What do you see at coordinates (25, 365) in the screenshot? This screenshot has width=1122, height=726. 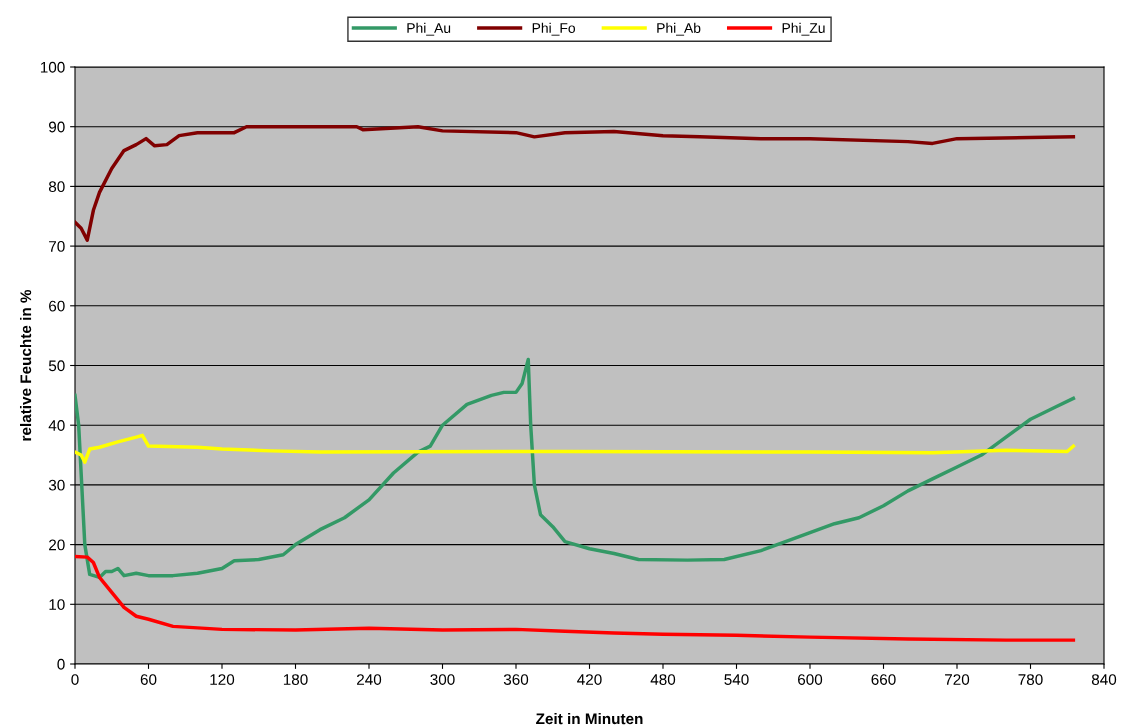 I see `y-axis-title: relative Feuchte in %` at bounding box center [25, 365].